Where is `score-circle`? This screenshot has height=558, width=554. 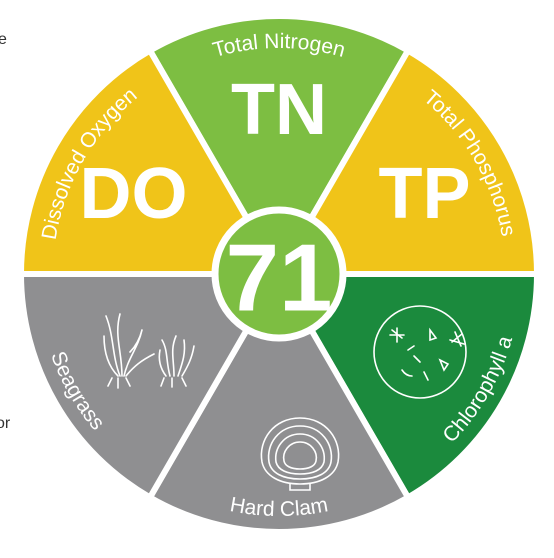
score-circle is located at coordinates (279, 274).